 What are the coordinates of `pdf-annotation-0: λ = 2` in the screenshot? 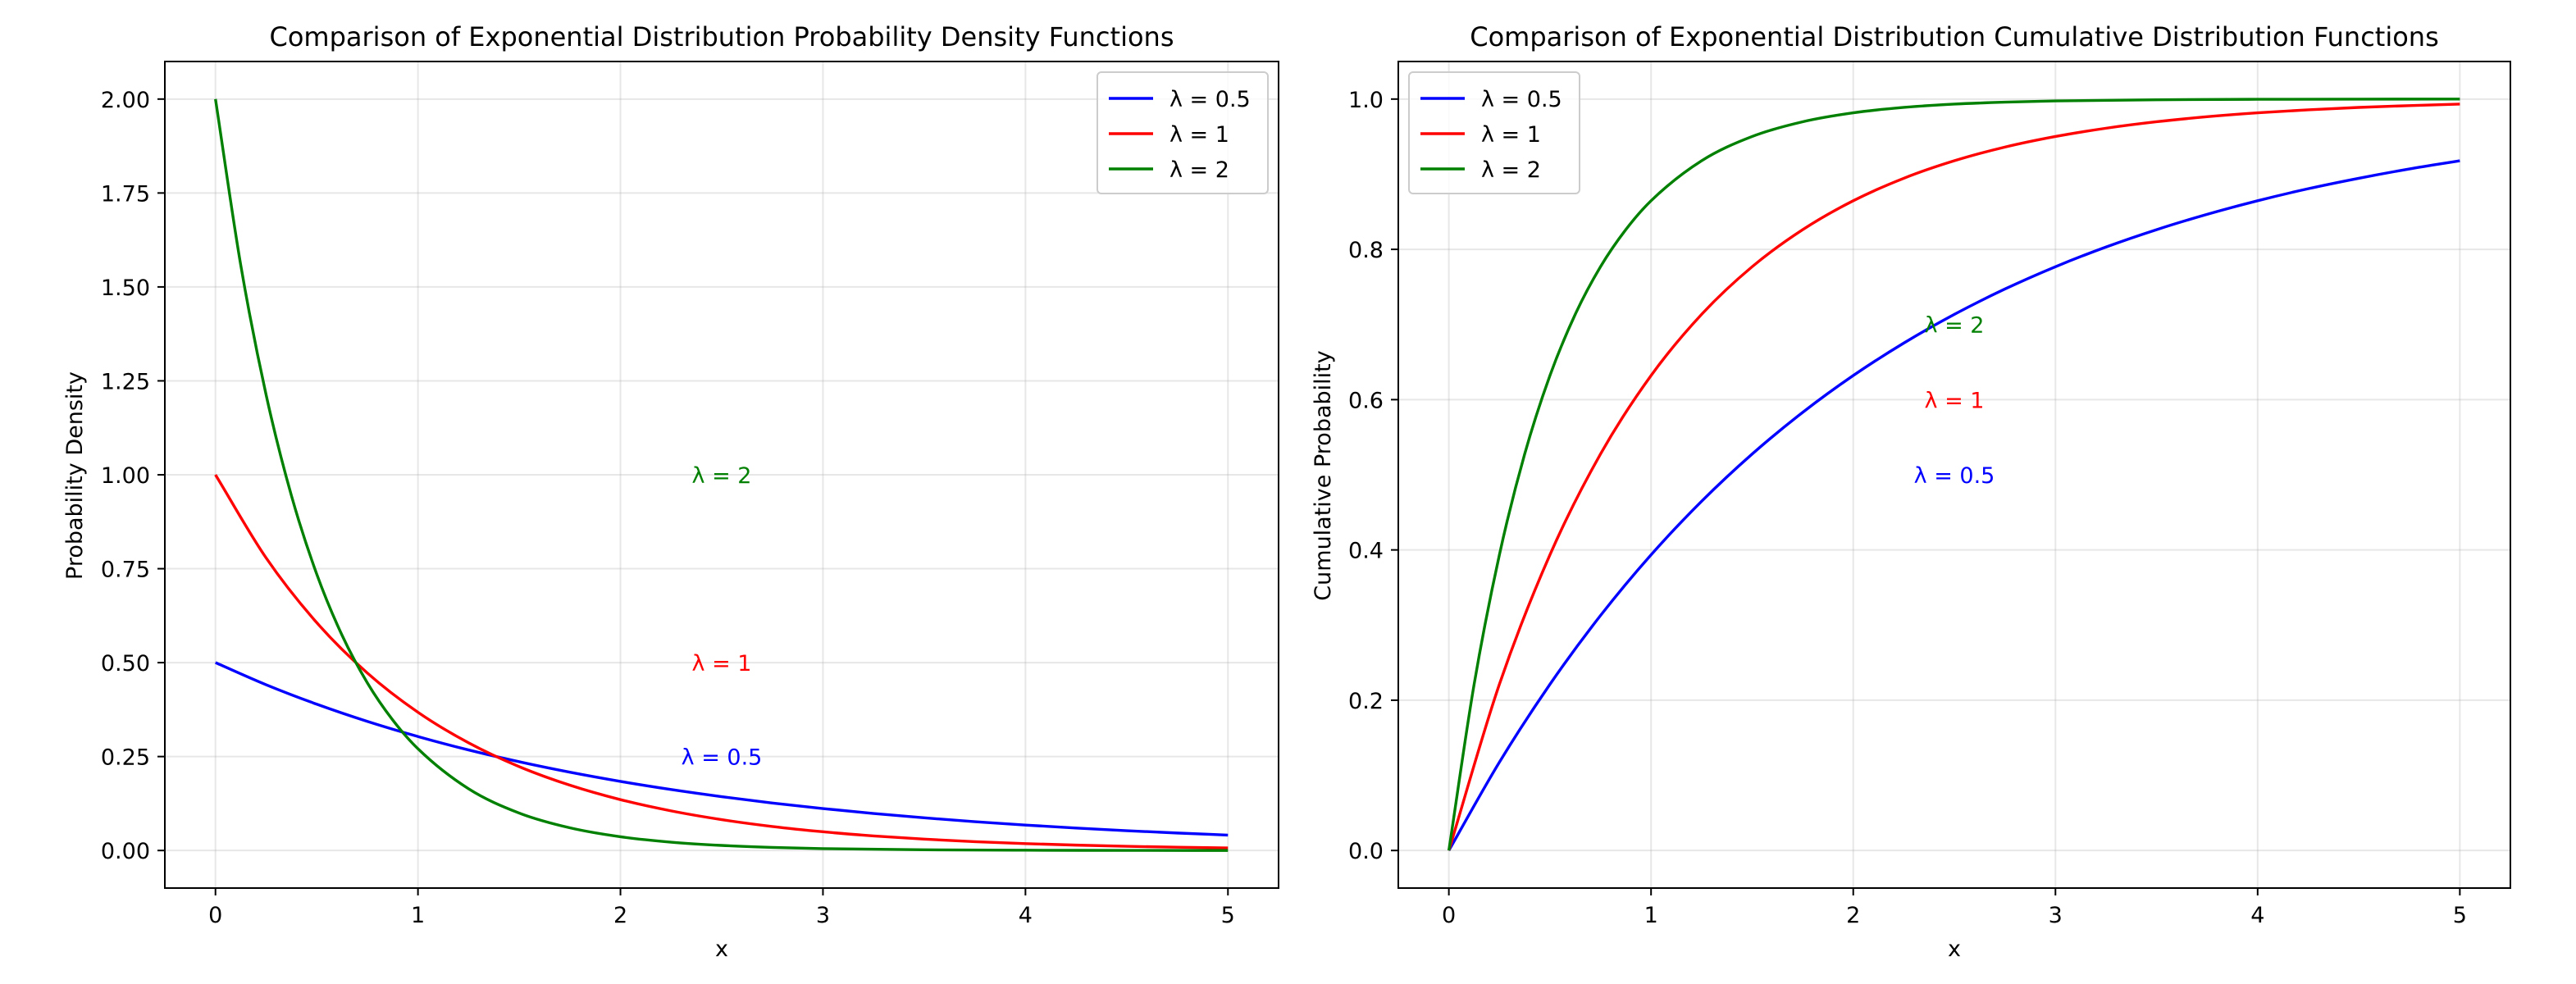 It's located at (722, 476).